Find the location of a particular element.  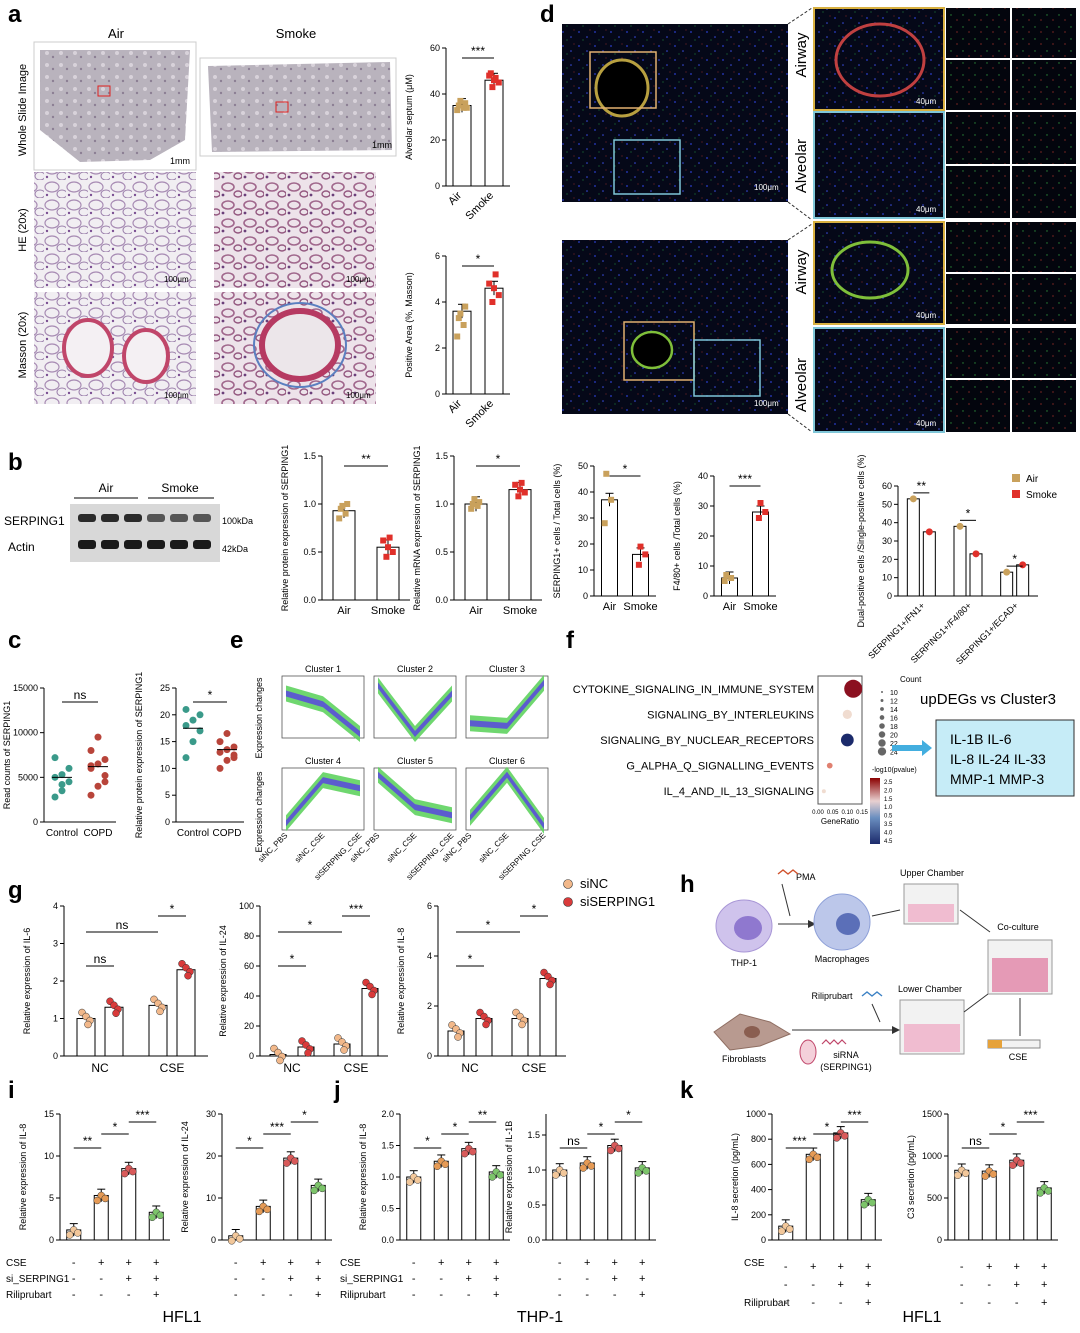

h-cigarette-filter is located at coordinates (995, 1044).